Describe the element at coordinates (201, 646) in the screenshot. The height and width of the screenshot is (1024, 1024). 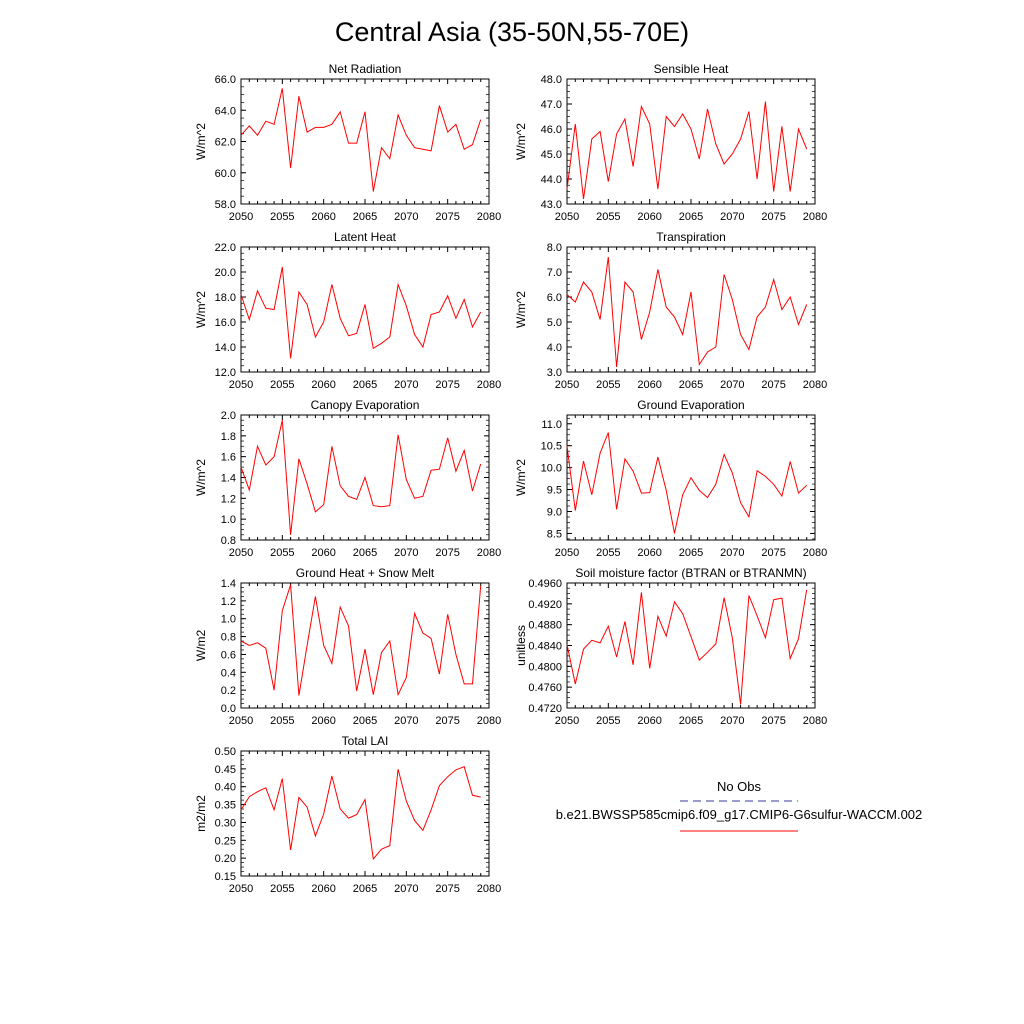
I see `y-axis-label: W/m2` at that location.